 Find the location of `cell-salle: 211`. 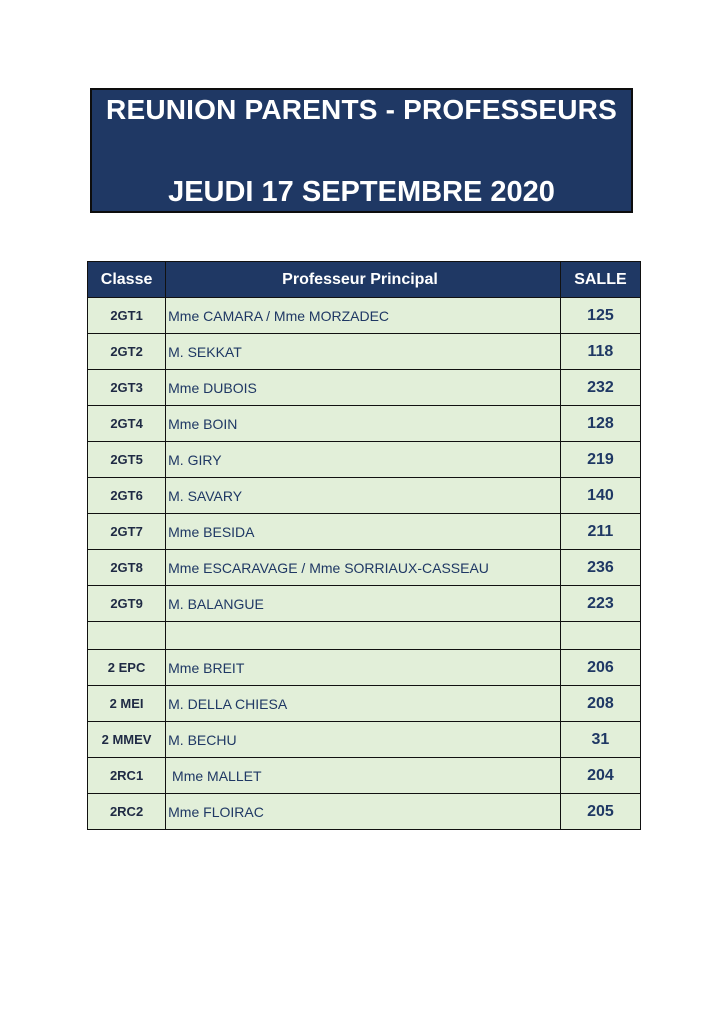

cell-salle: 211 is located at coordinates (600, 531).